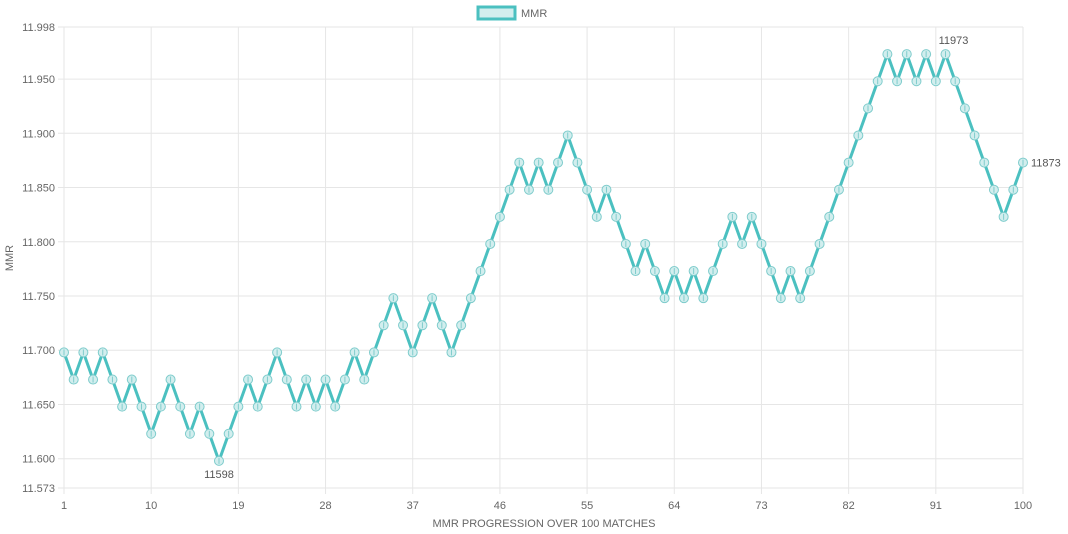  What do you see at coordinates (38, 405) in the screenshot?
I see `y-tick-label: 11.650` at bounding box center [38, 405].